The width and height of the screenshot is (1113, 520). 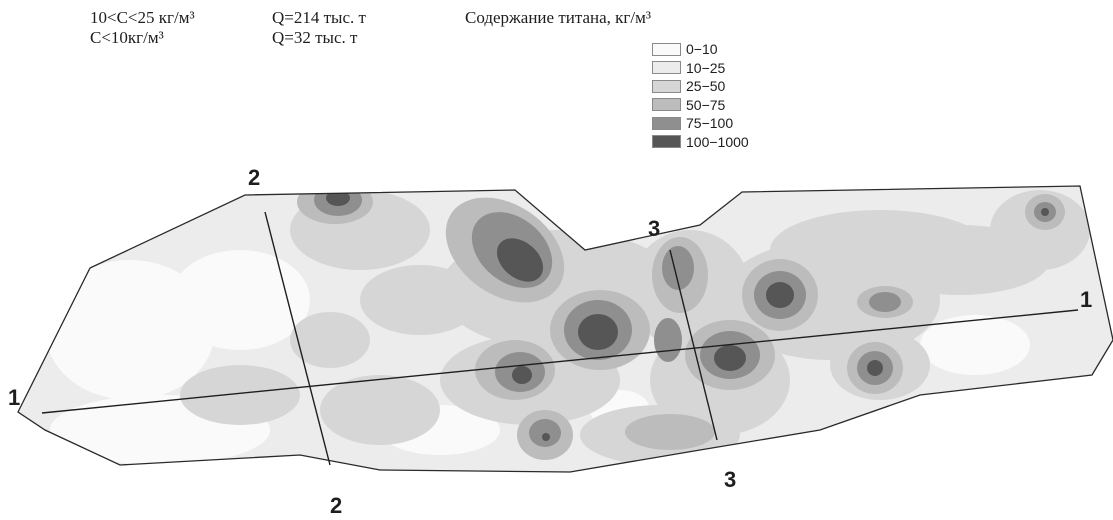 I want to click on stat-reserve-1: Q=214 тыс. т, so click(x=319, y=17).